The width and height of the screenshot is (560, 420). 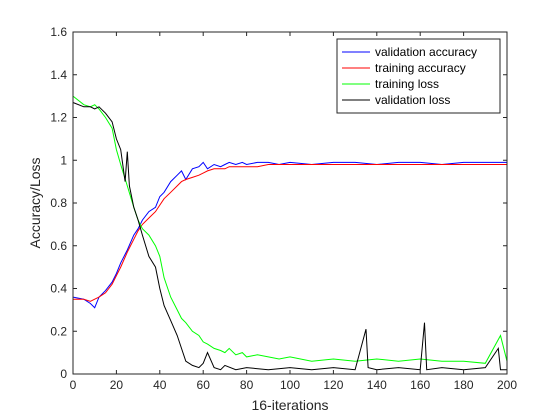 What do you see at coordinates (247, 385) in the screenshot?
I see `x-tick-label: 80` at bounding box center [247, 385].